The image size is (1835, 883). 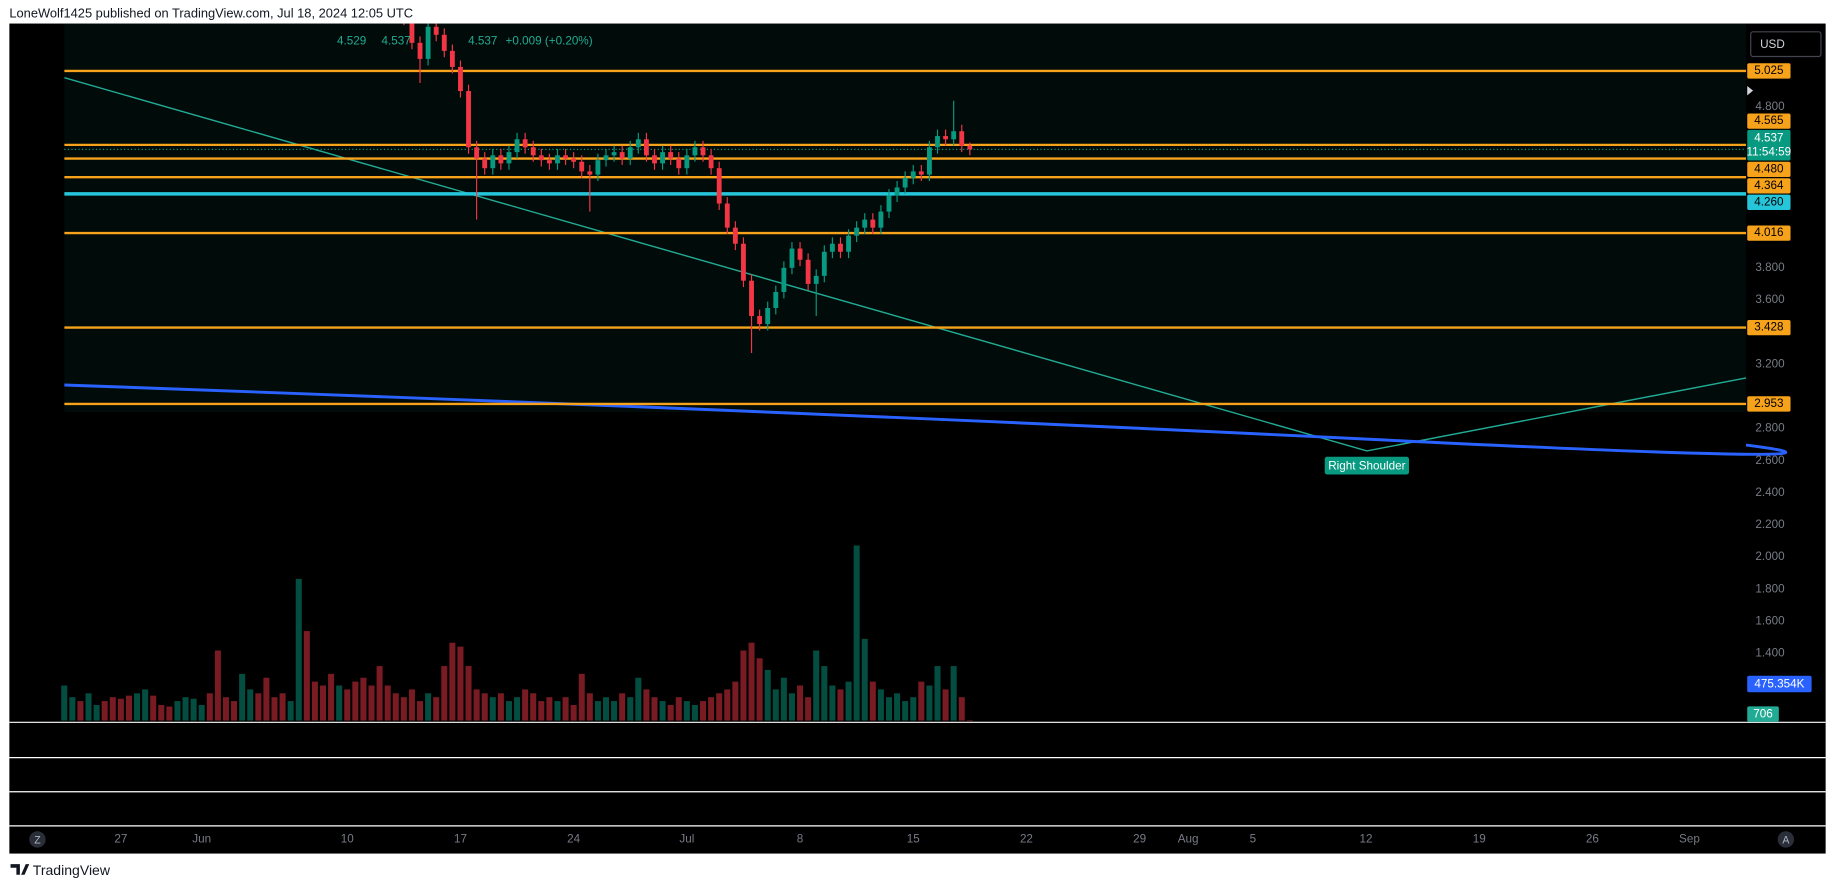 I want to click on price-tag-label: 5.025, so click(x=1769, y=70).